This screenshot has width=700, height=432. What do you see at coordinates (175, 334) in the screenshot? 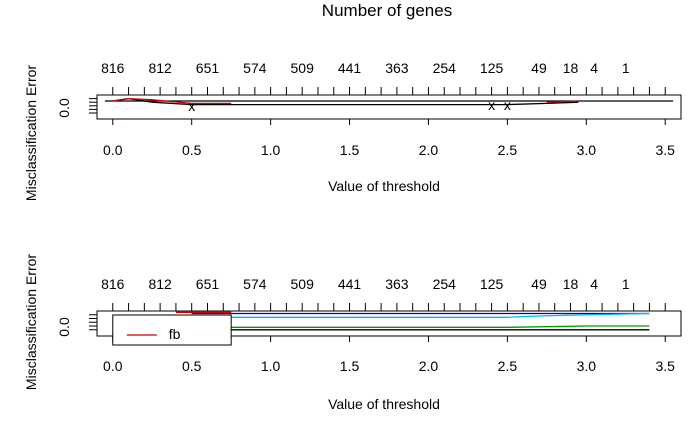
I see `legend-label: fb` at bounding box center [175, 334].